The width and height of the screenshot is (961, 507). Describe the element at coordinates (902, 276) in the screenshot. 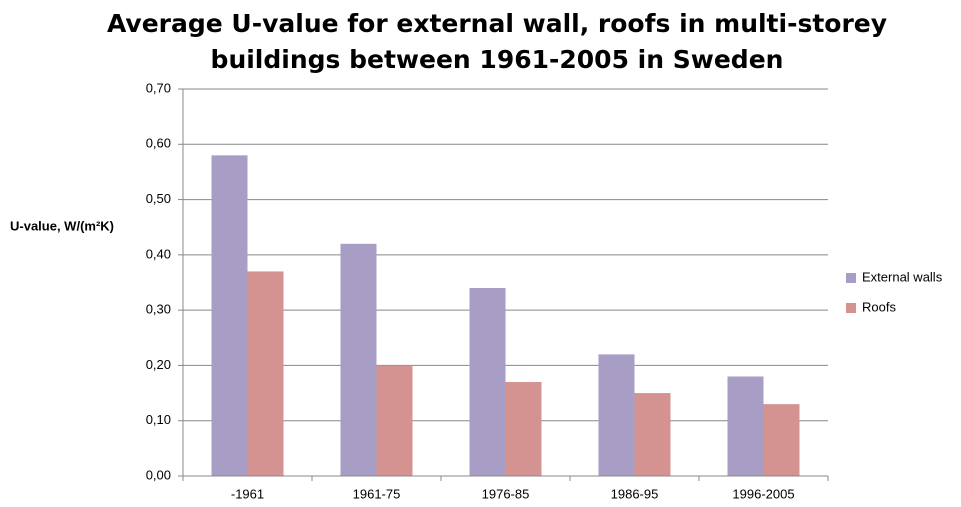

I see `legend-label: External walls` at that location.